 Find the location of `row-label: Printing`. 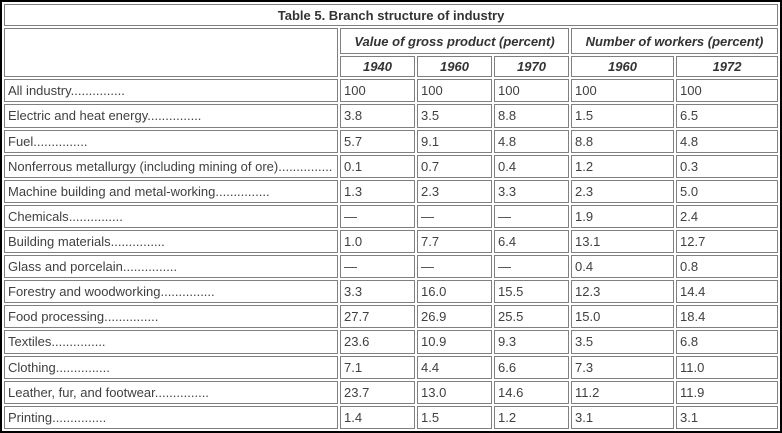

row-label: Printing is located at coordinates (30, 417).